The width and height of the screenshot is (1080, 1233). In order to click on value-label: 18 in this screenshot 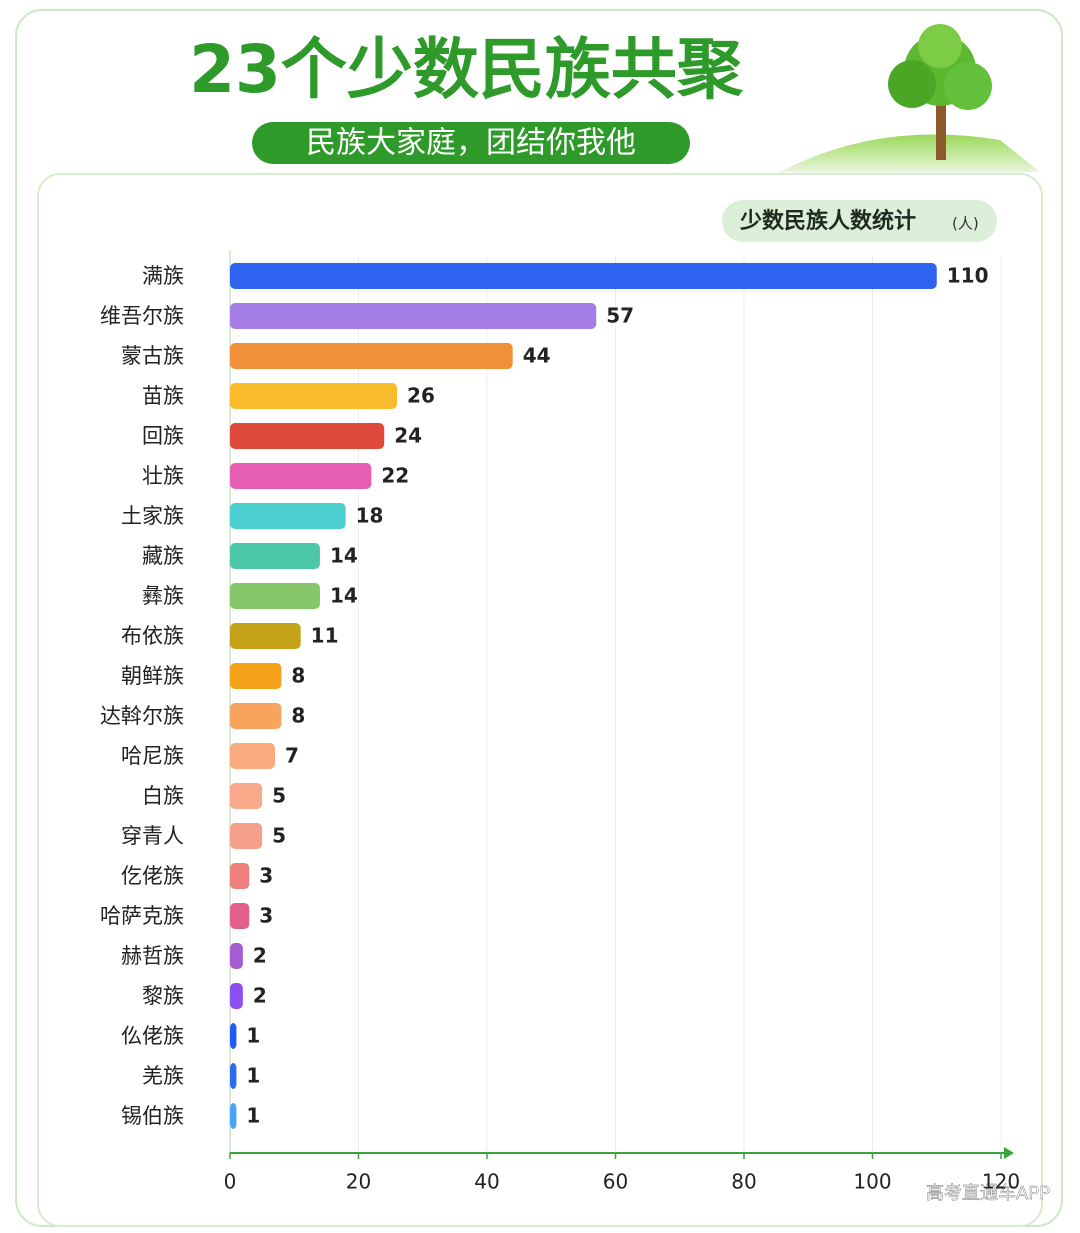, I will do `click(370, 516)`.